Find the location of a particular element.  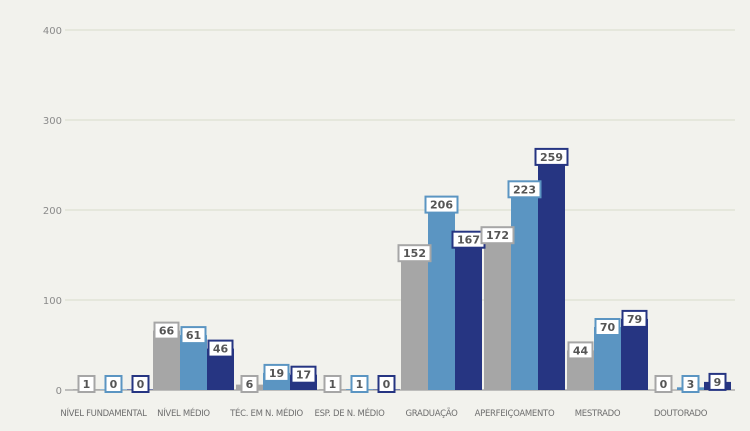

data-label: 9 is located at coordinates (718, 382).